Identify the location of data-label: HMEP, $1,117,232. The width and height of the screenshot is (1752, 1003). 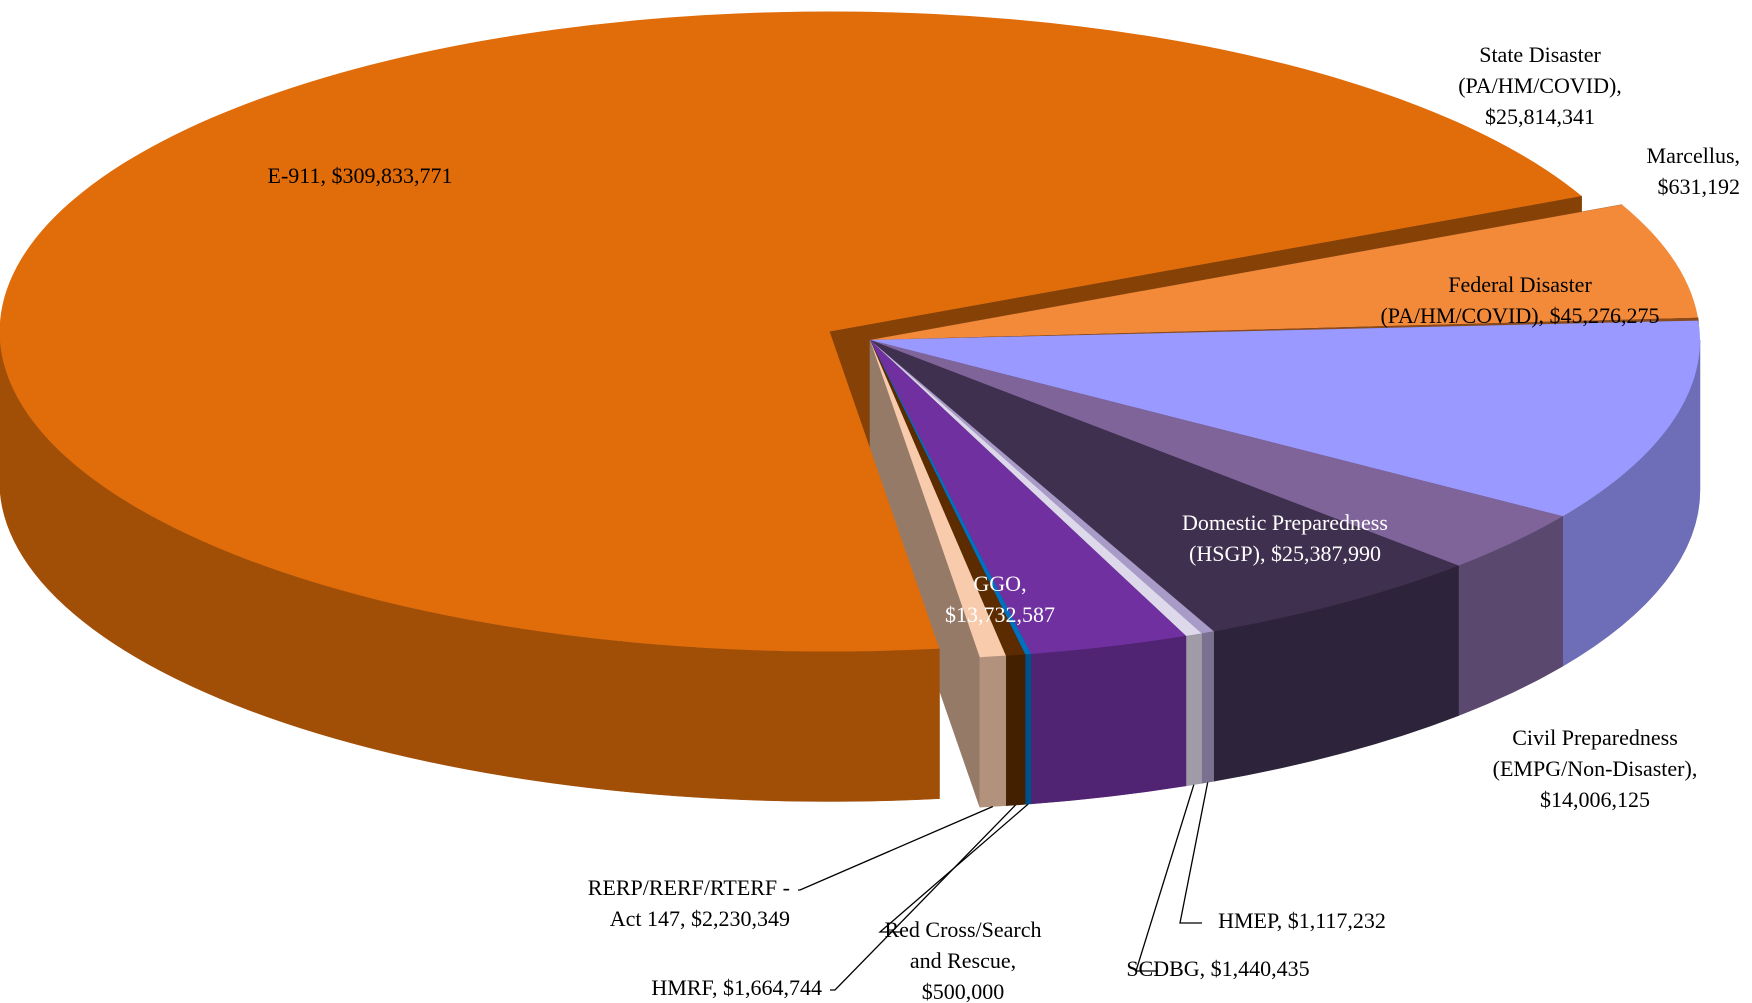
(1302, 920).